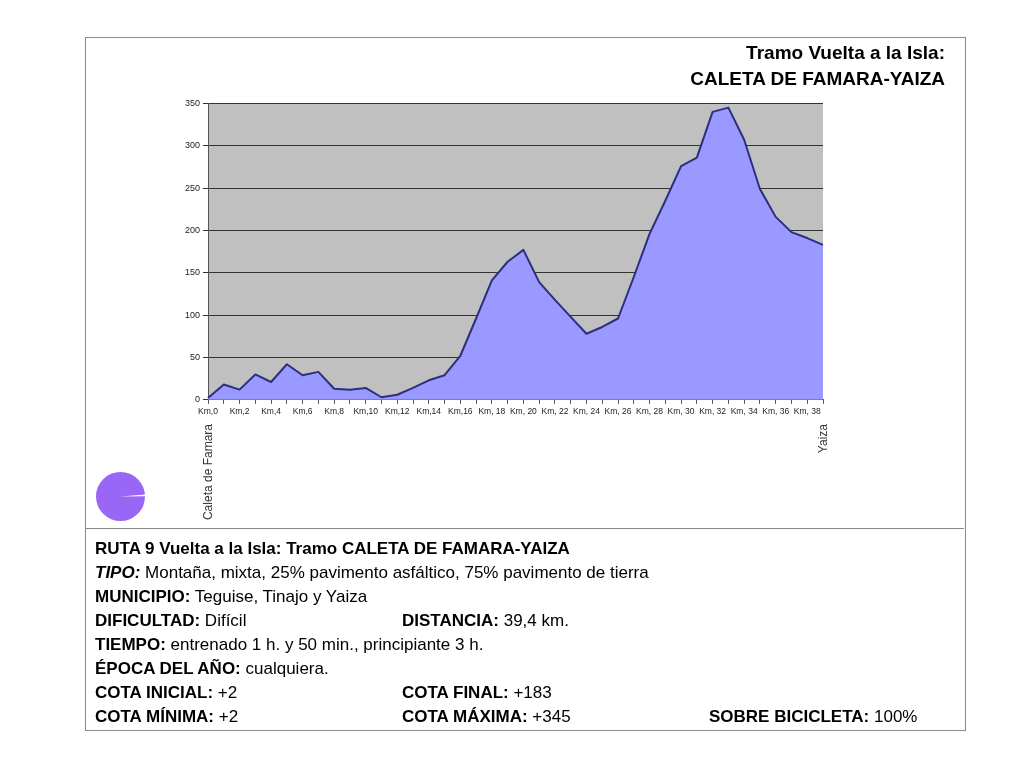 This screenshot has height=768, width=1024. Describe the element at coordinates (289, 644) in the screenshot. I see `text: TIEMPO: entrenado 1 h. y 50 min., principiante 3 h.` at that location.